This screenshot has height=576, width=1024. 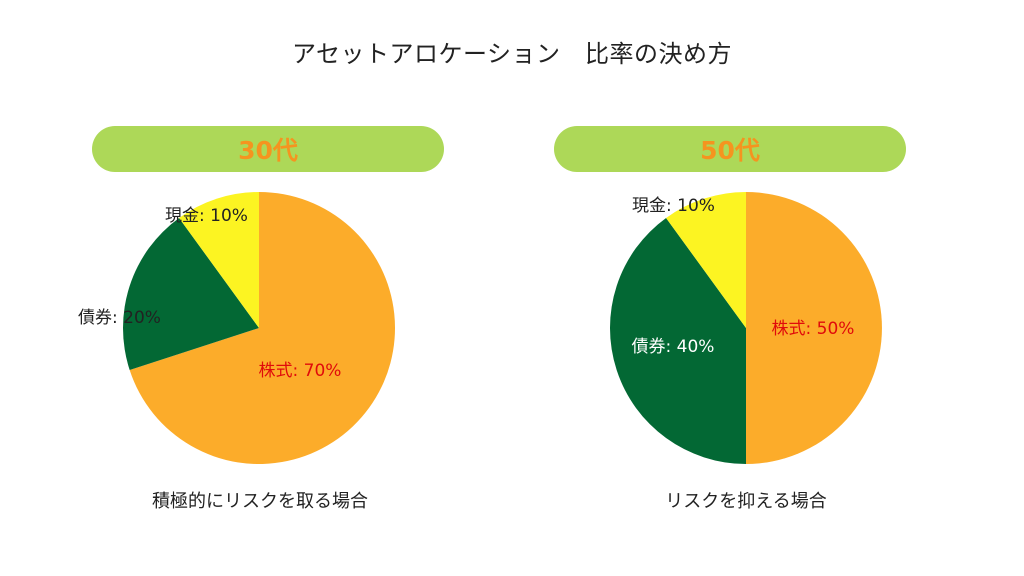 What do you see at coordinates (268, 149) in the screenshot?
I see `age-badge-30s: 30代` at bounding box center [268, 149].